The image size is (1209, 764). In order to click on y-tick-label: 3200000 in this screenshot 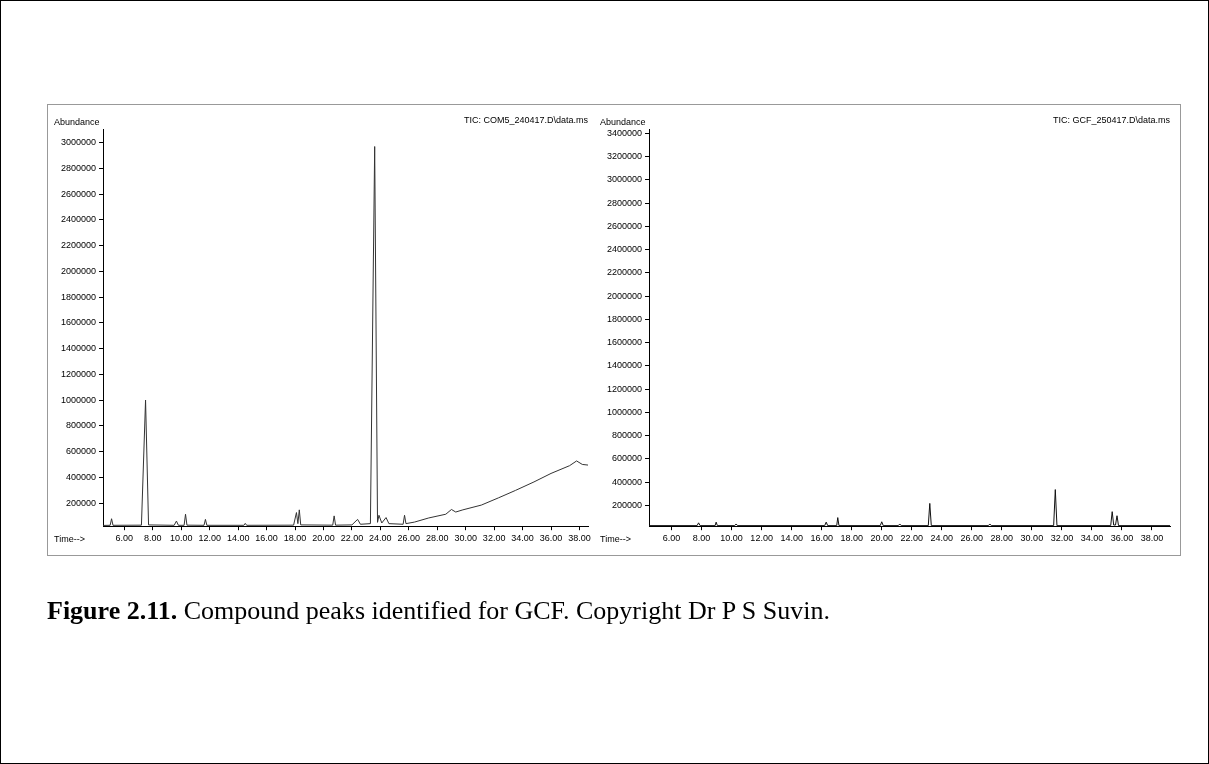, I will do `click(624, 156)`.